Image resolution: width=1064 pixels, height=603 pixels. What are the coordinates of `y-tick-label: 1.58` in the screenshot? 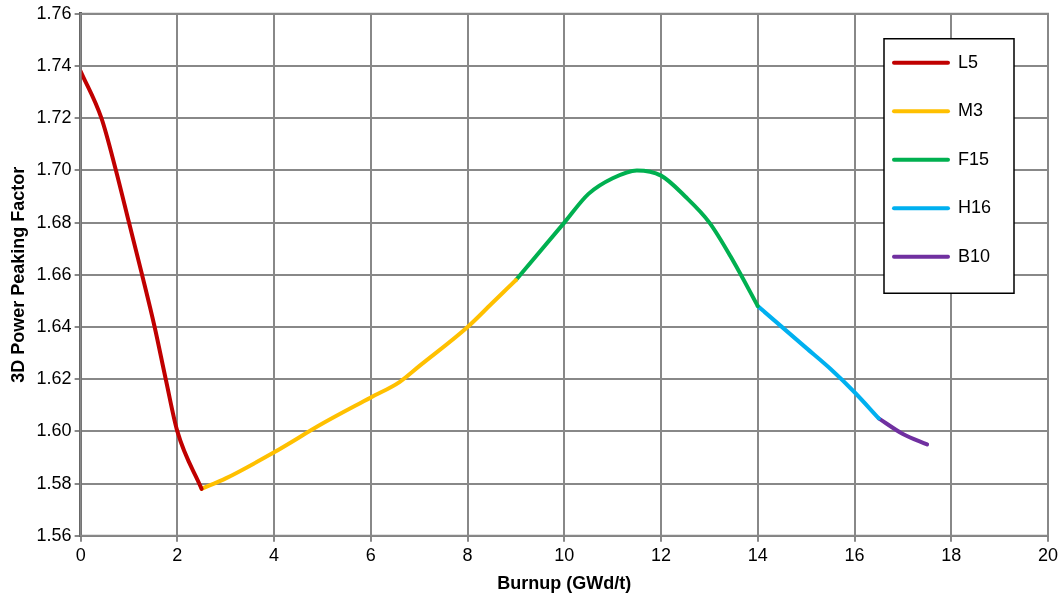 It's located at (54, 482).